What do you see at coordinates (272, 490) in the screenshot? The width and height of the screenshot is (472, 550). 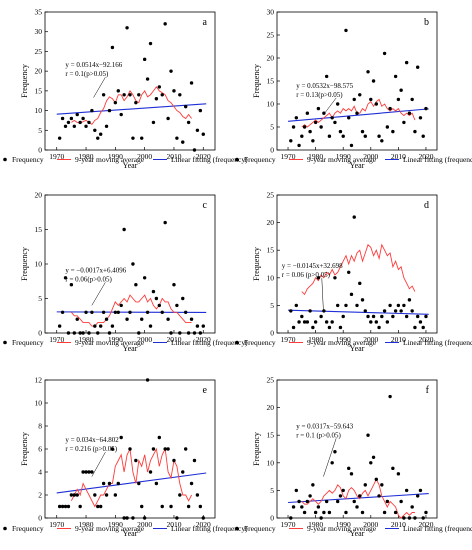 I see `y-tick-label: 5` at bounding box center [272, 490].